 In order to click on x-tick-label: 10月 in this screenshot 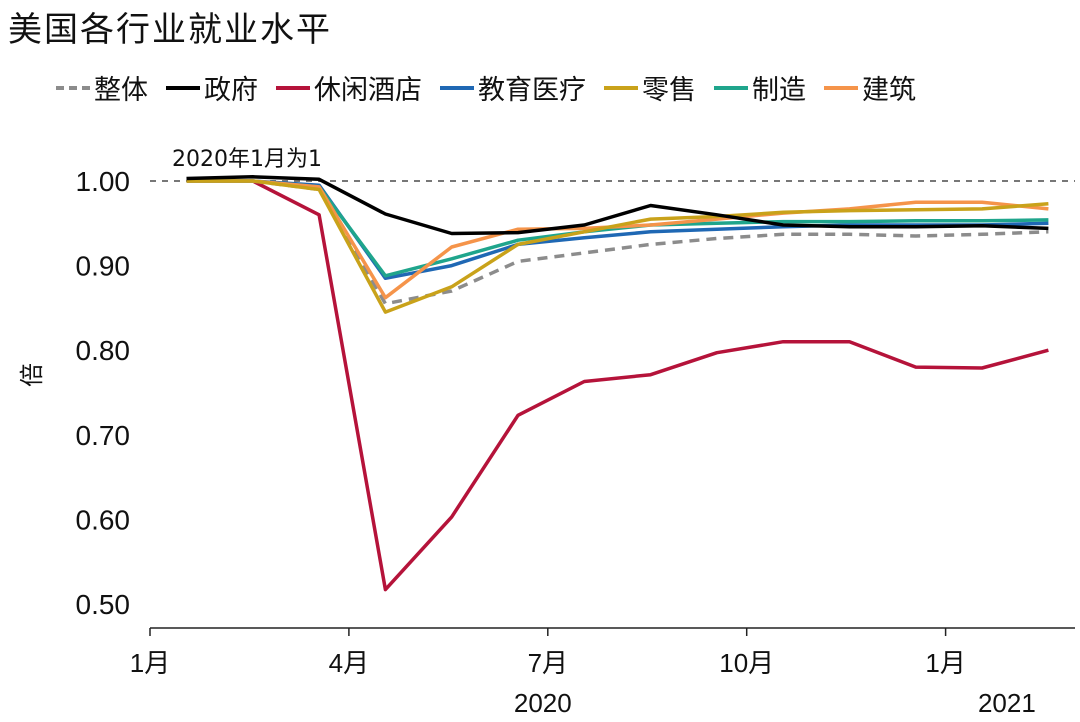, I will do `click(746, 663)`.